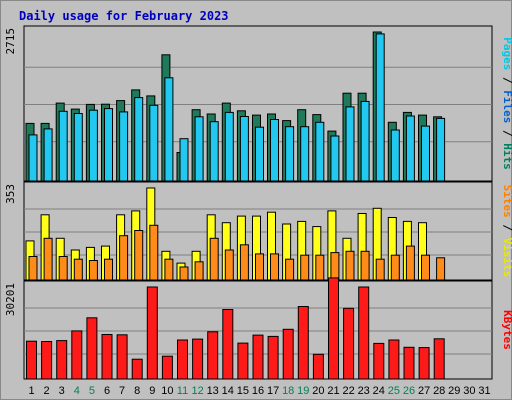 This screenshot has height=401, width=512. What do you see at coordinates (288, 391) in the screenshot?
I see `x-tick-label: 18` at bounding box center [288, 391].